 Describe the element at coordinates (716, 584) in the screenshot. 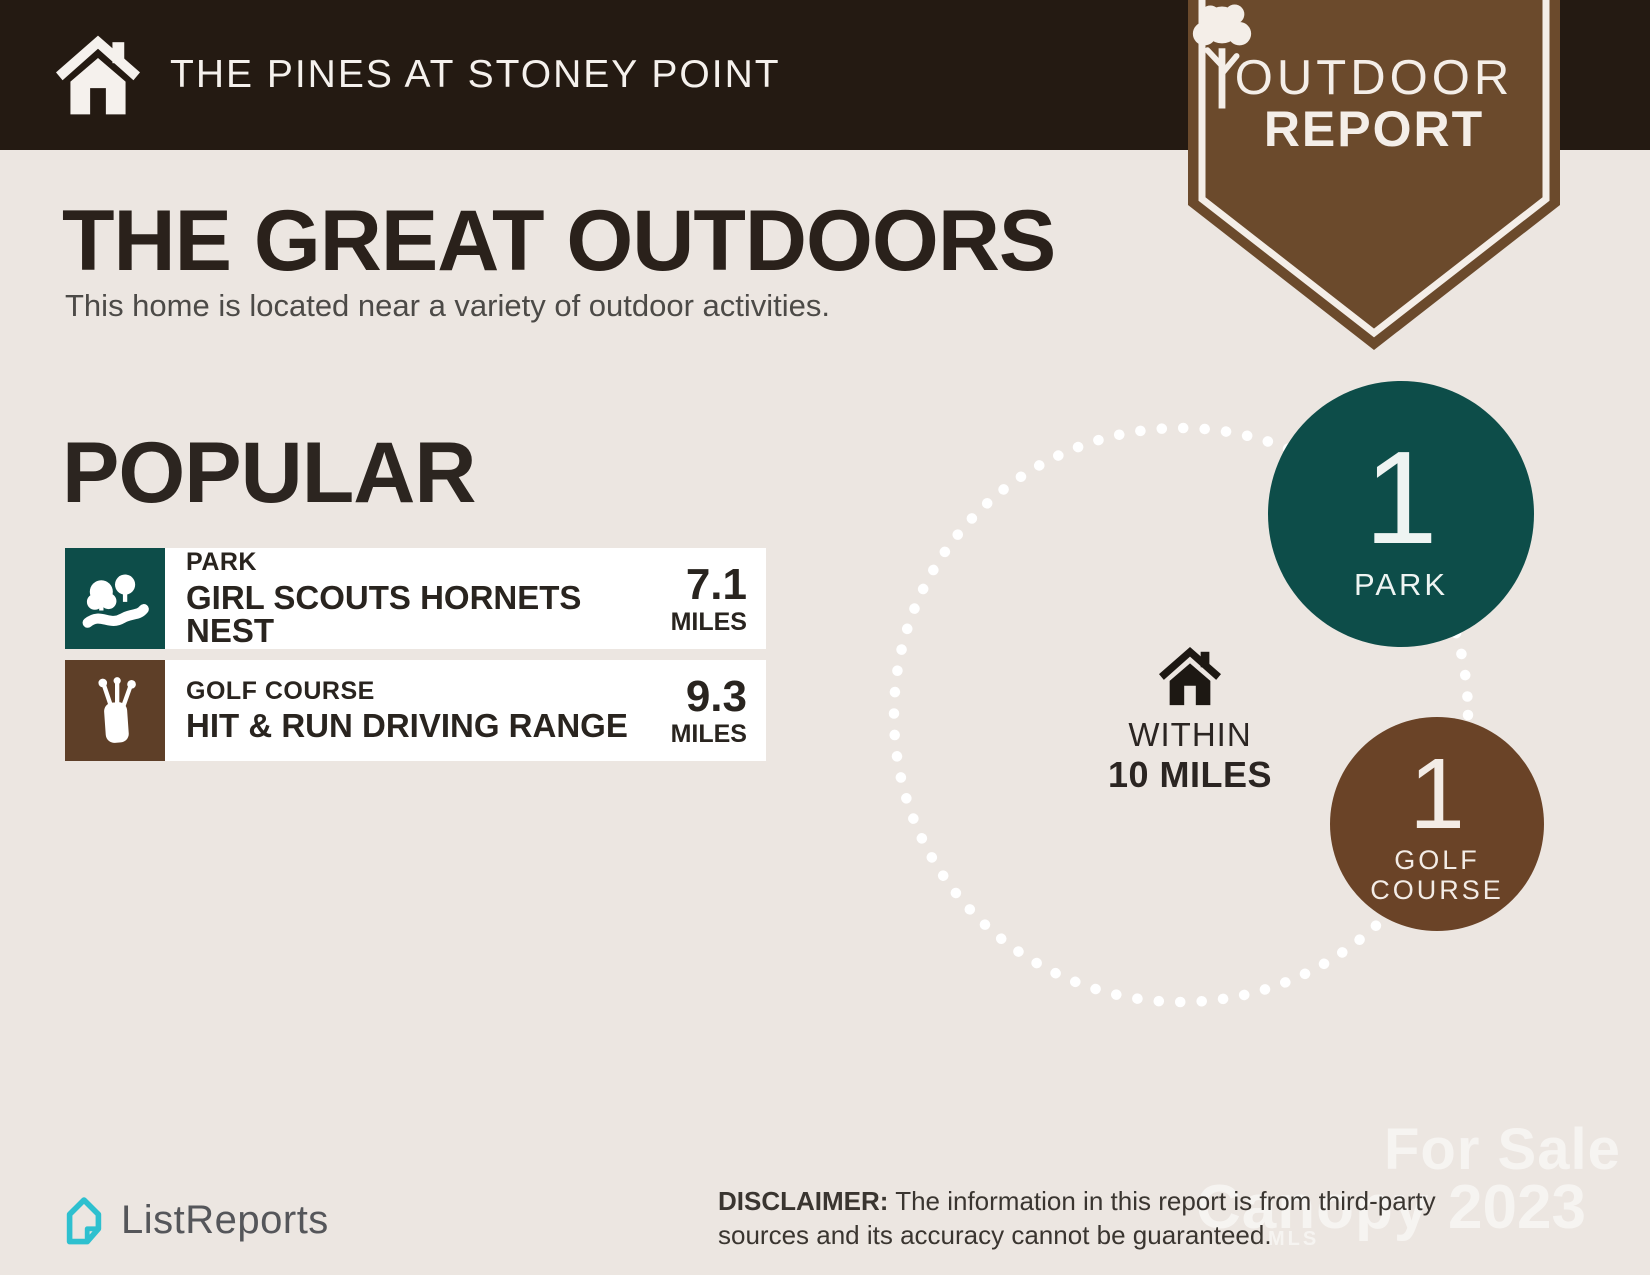

I see `park-distance-value: 7.1` at that location.